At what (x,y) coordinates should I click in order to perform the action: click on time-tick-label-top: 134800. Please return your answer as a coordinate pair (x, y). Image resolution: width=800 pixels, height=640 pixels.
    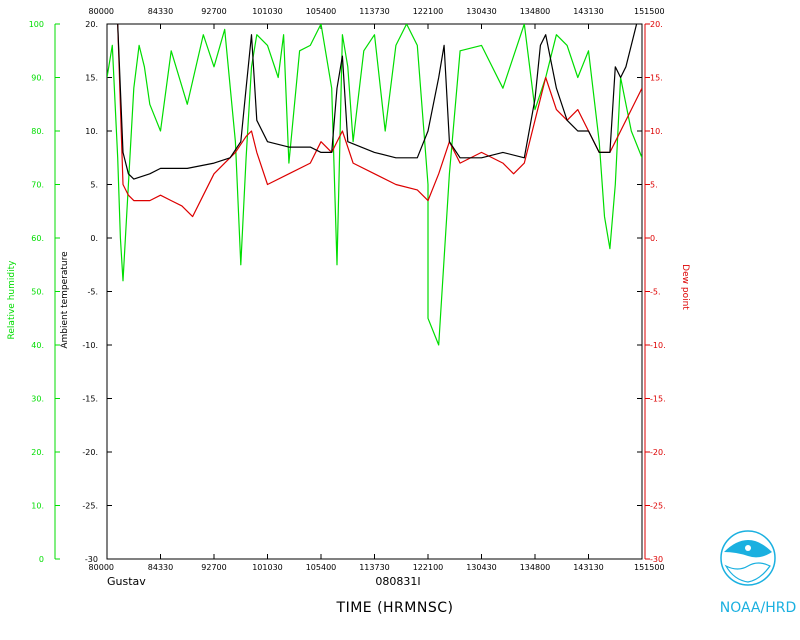
    Looking at the image, I should click on (535, 11).